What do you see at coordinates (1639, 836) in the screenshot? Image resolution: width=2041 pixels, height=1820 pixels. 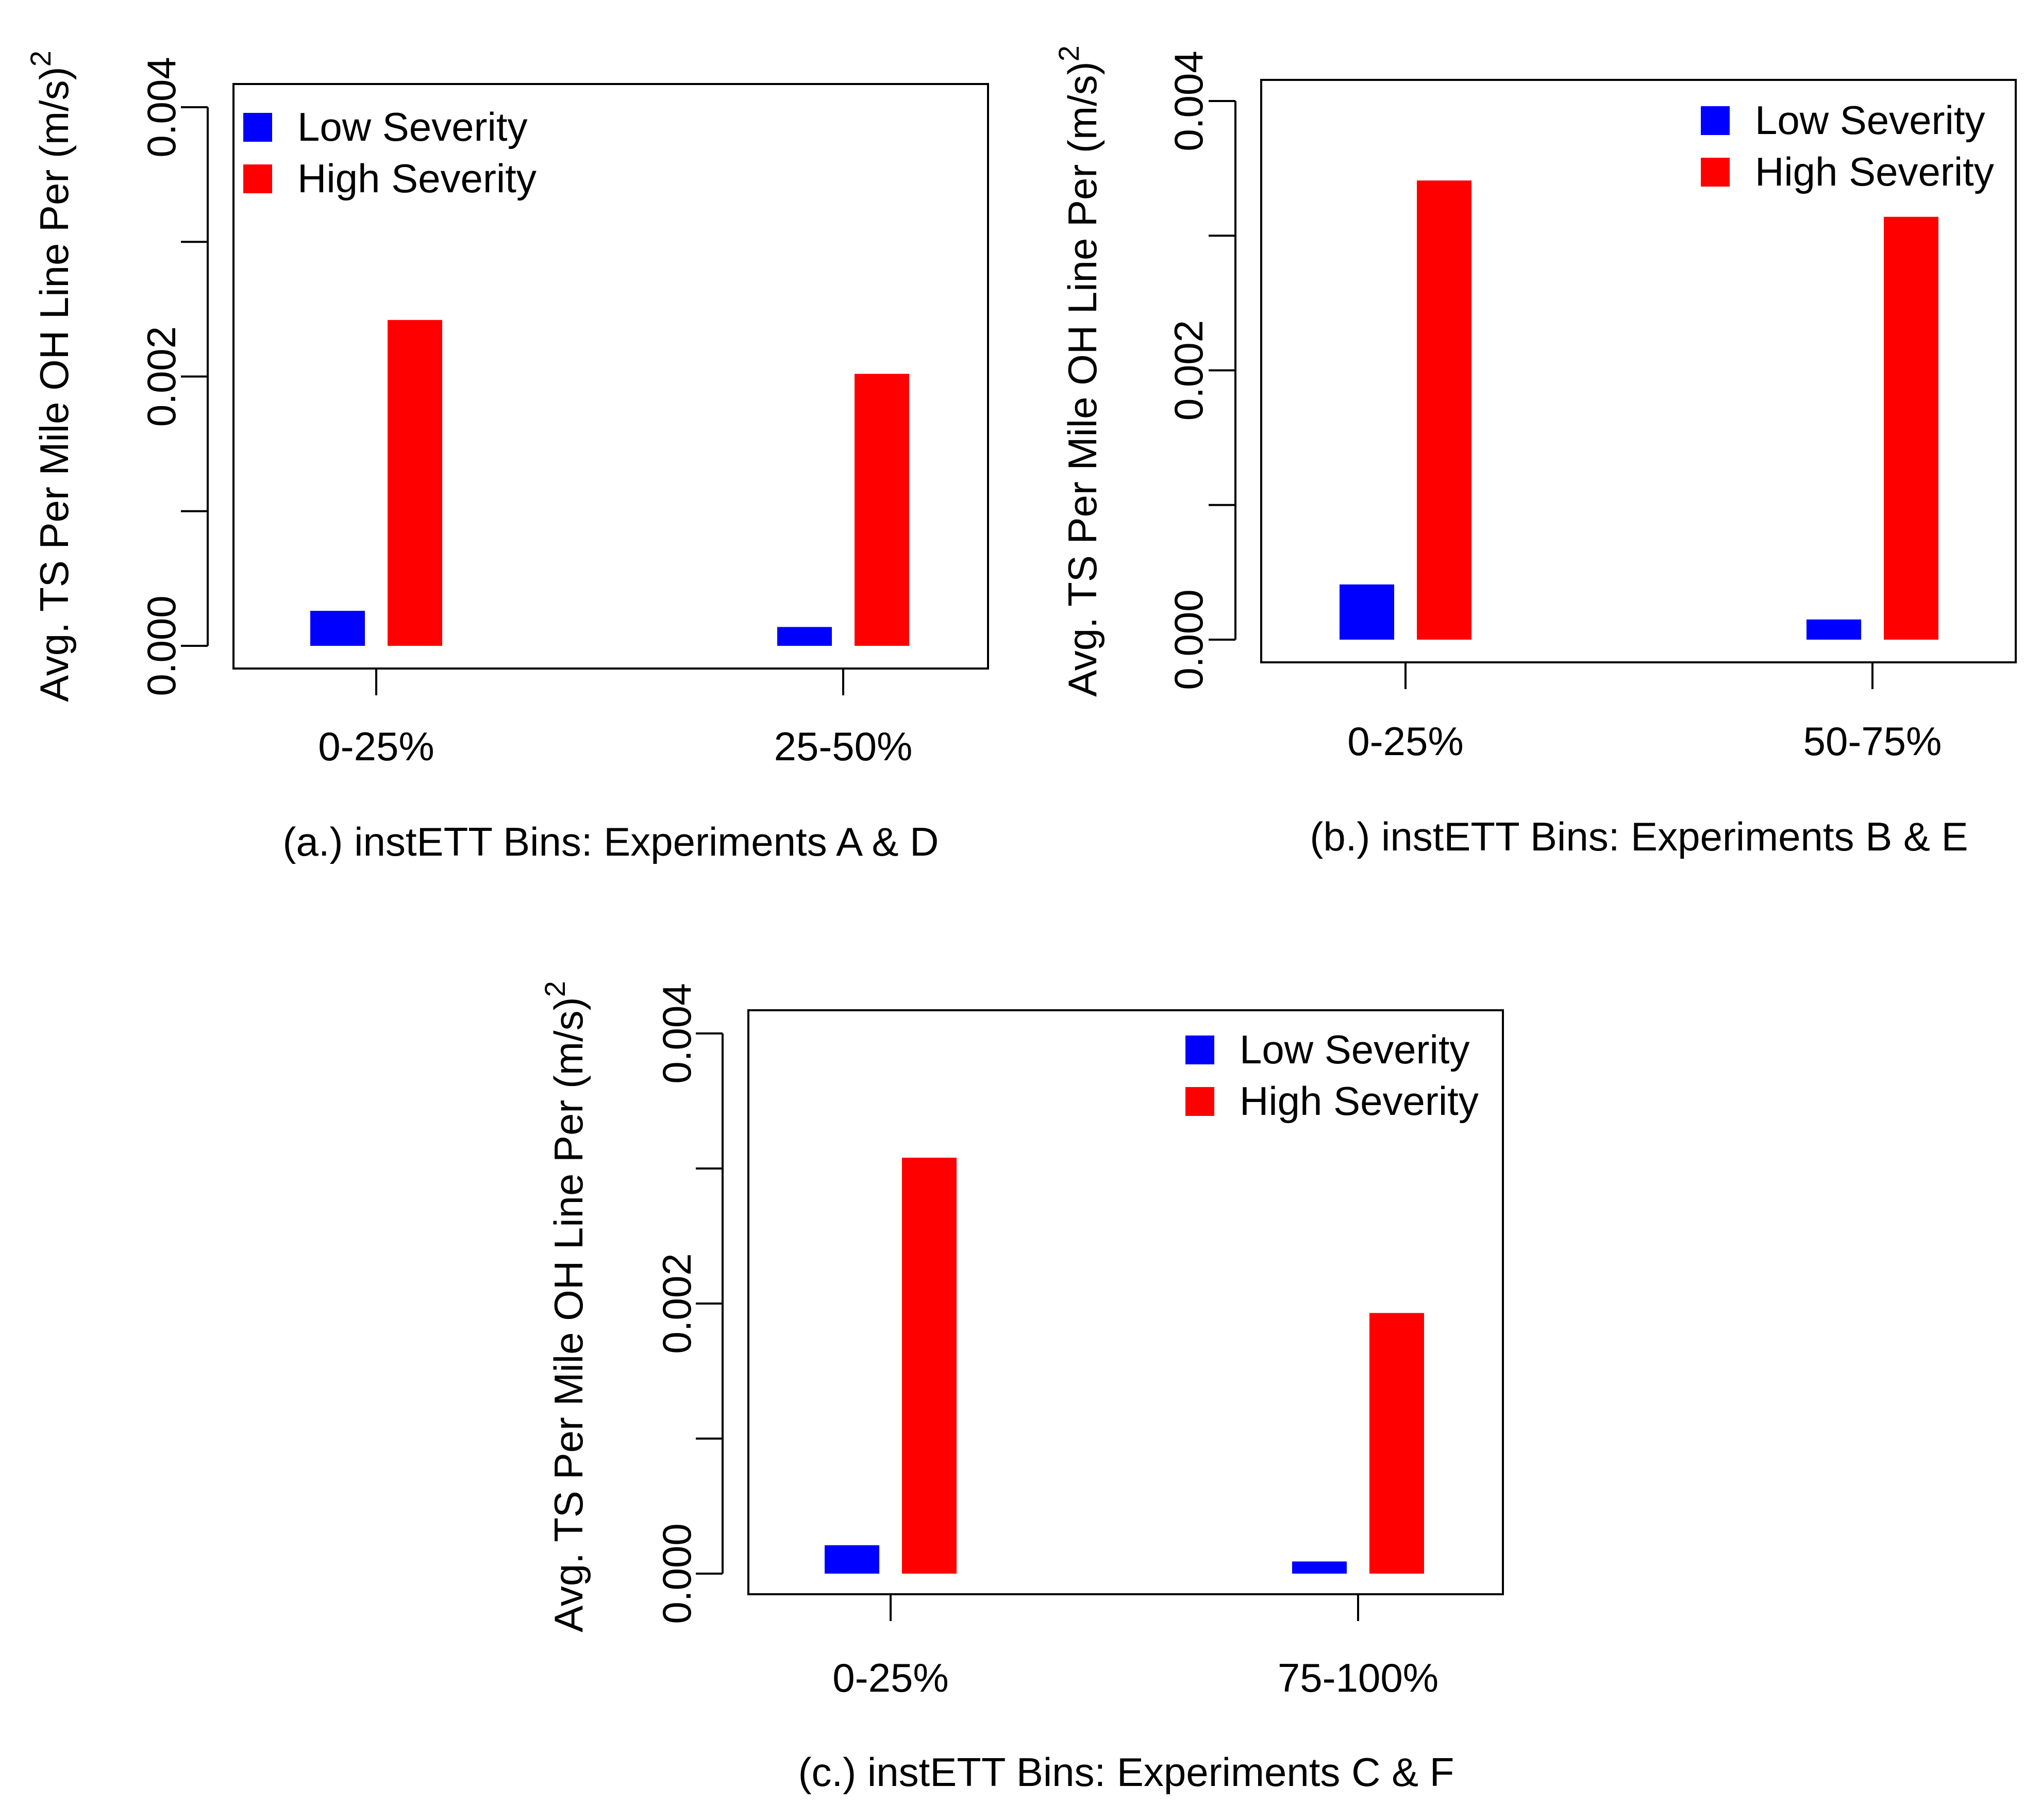 I see `panel-caption: (b.) instETT Bins: Experiments B & E` at bounding box center [1639, 836].